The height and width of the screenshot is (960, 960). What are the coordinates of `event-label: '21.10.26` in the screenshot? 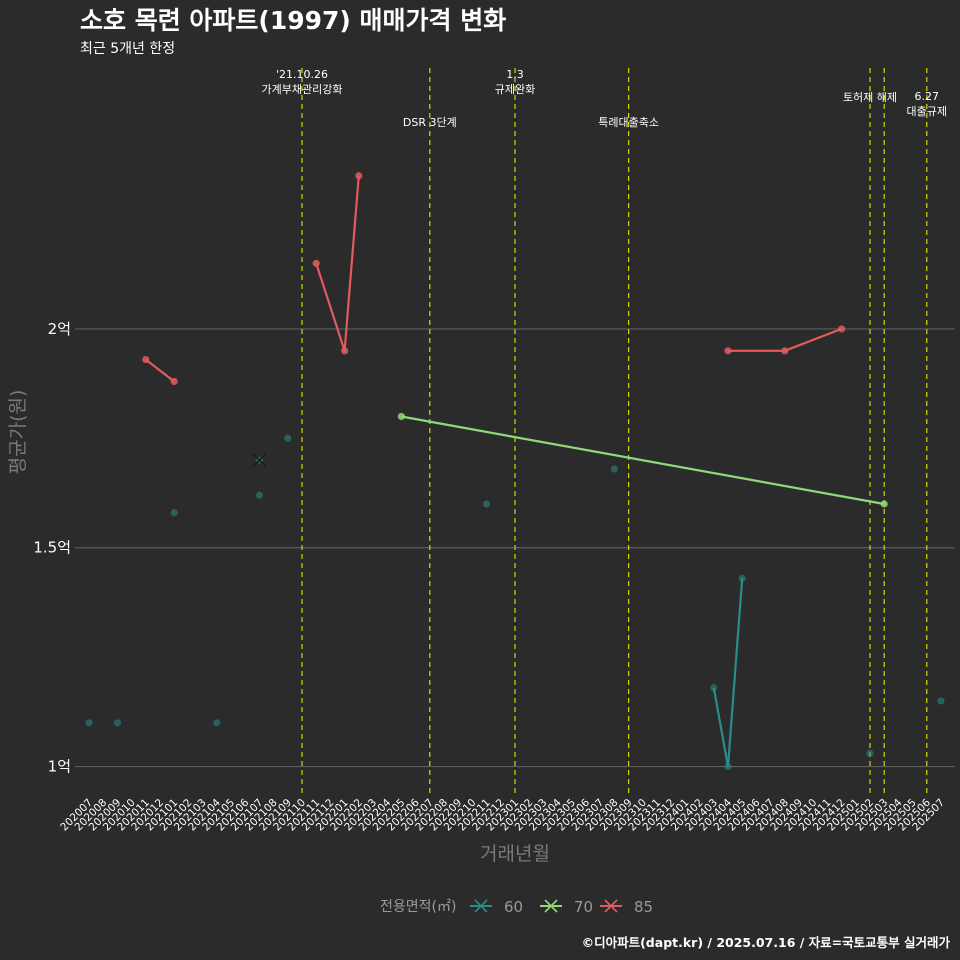 It's located at (302, 74).